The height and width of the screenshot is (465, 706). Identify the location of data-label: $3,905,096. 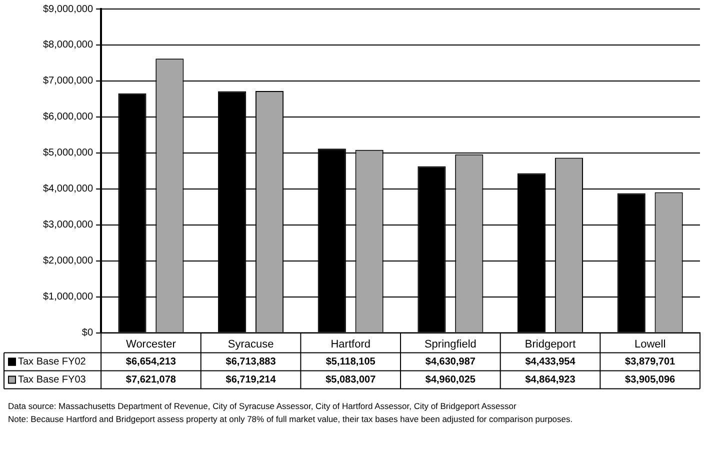
(650, 380).